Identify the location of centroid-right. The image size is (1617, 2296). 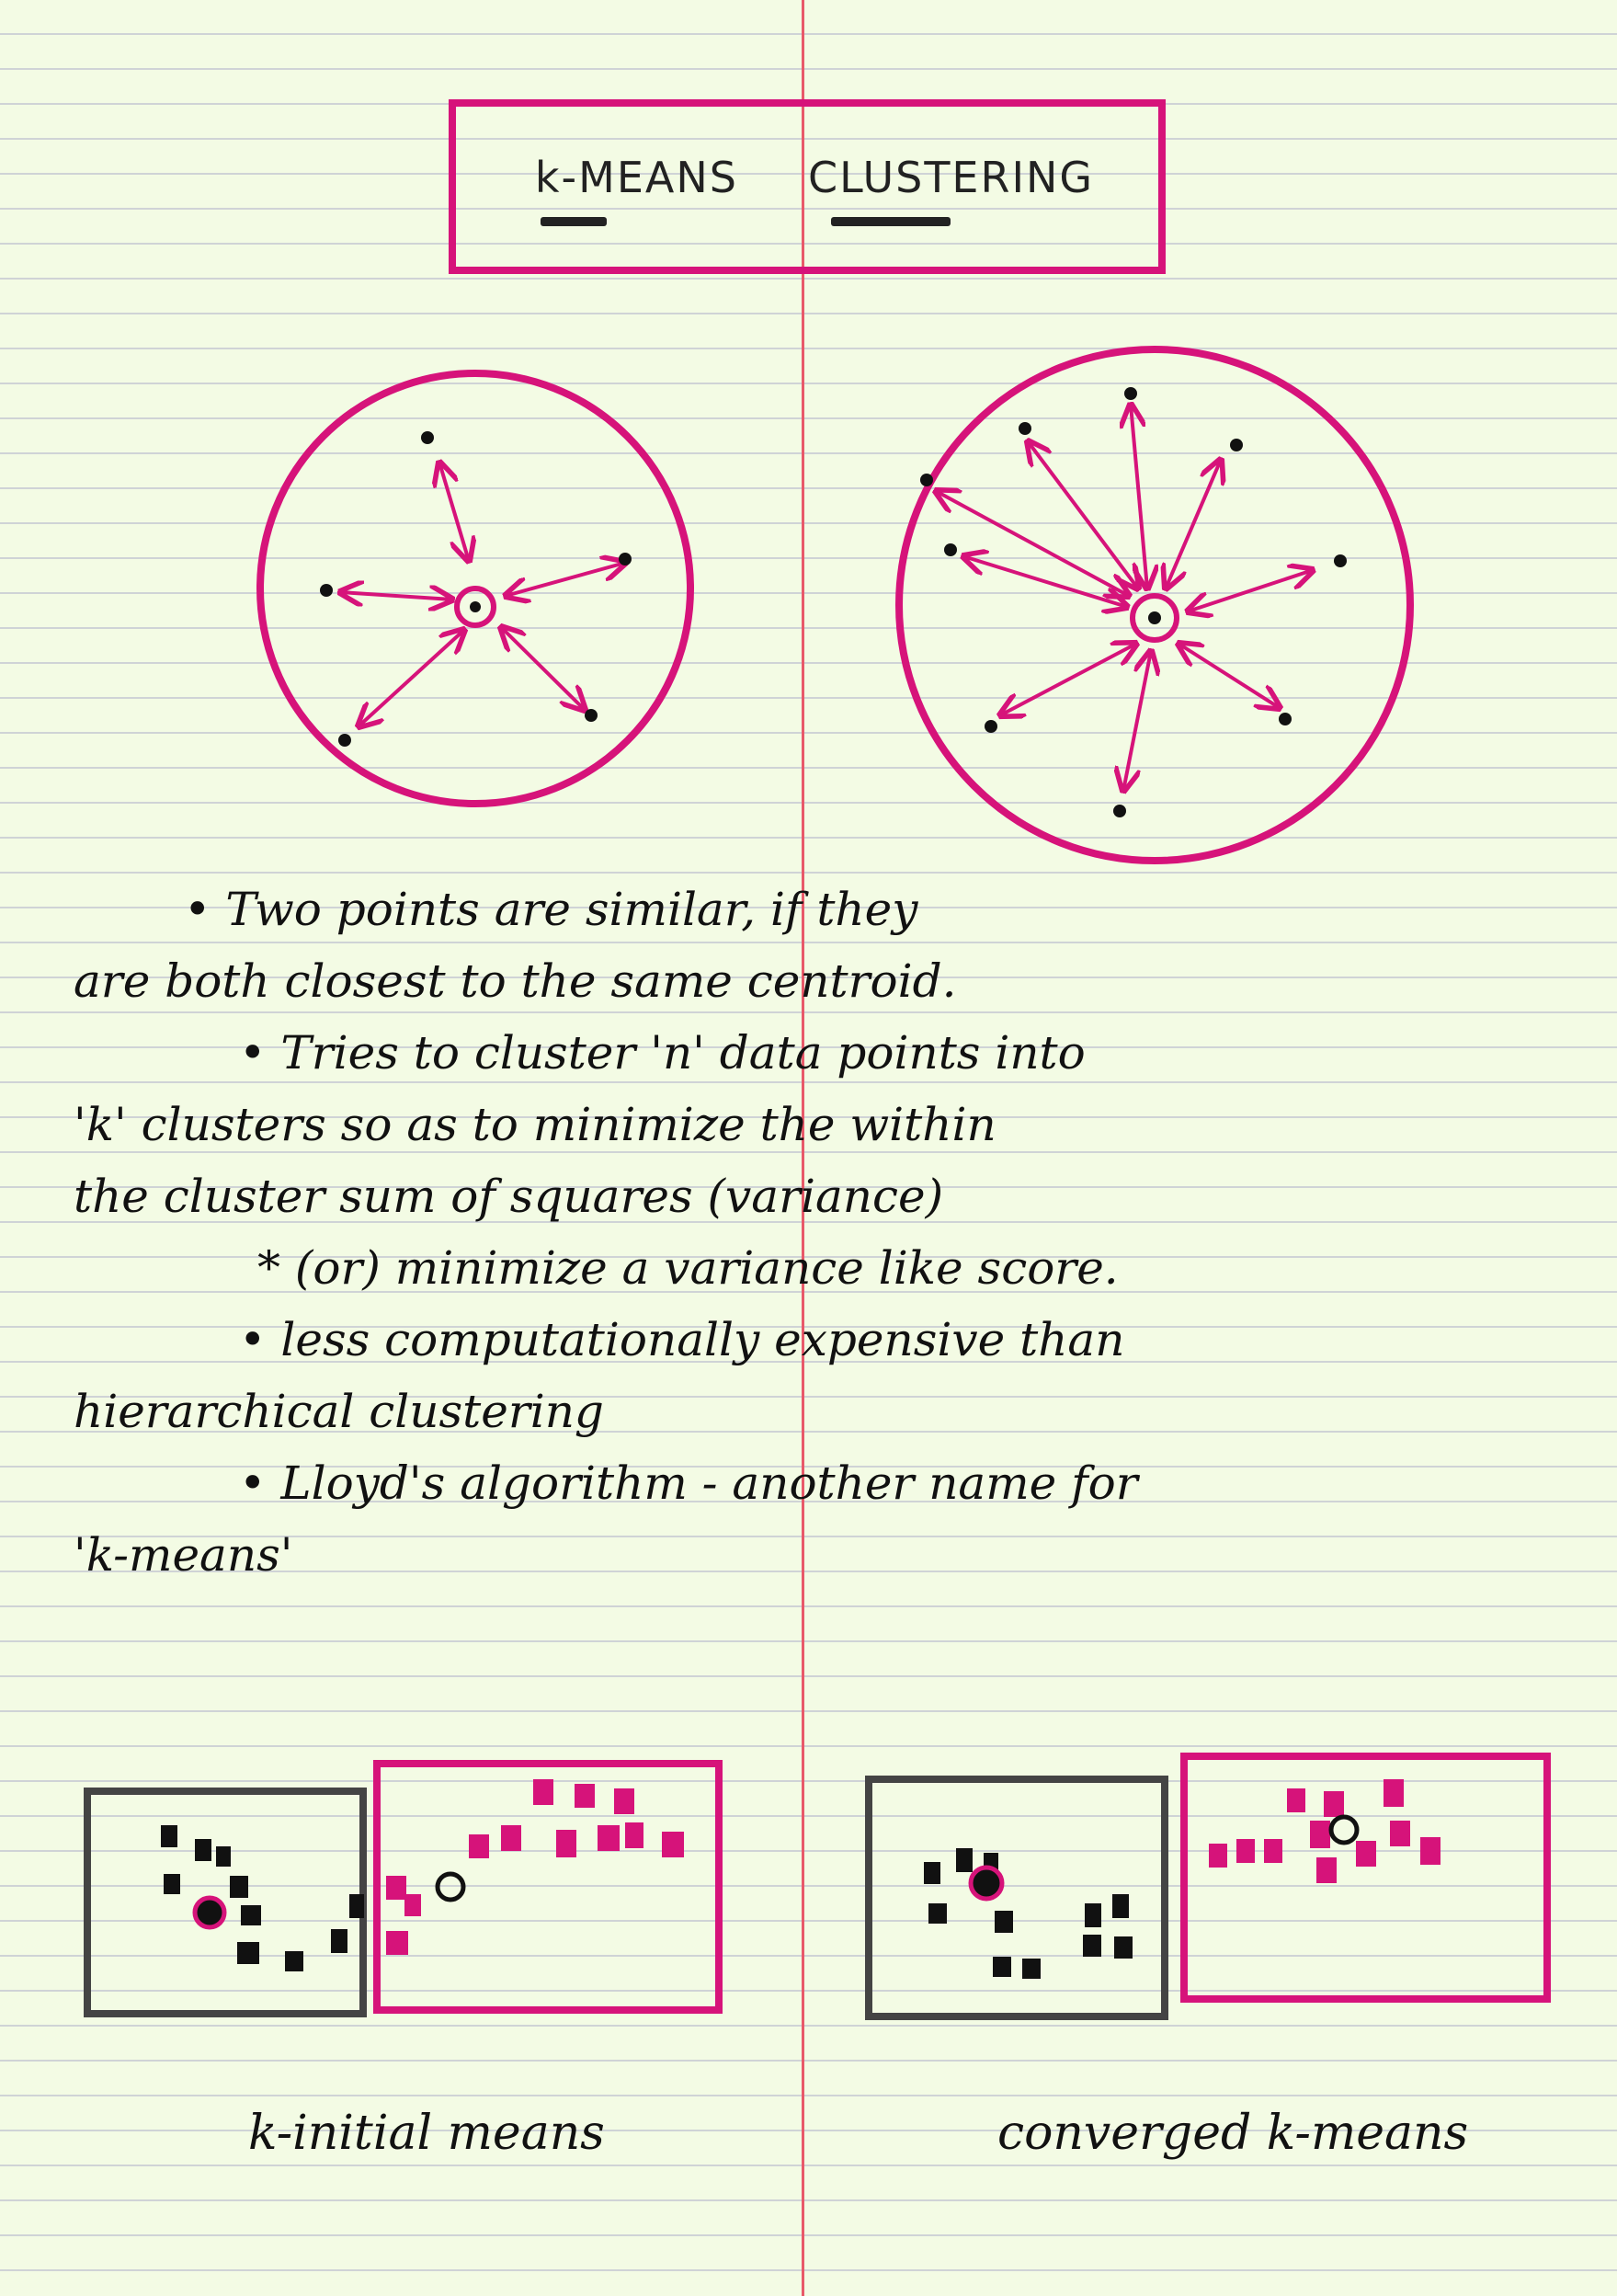
(1154, 618).